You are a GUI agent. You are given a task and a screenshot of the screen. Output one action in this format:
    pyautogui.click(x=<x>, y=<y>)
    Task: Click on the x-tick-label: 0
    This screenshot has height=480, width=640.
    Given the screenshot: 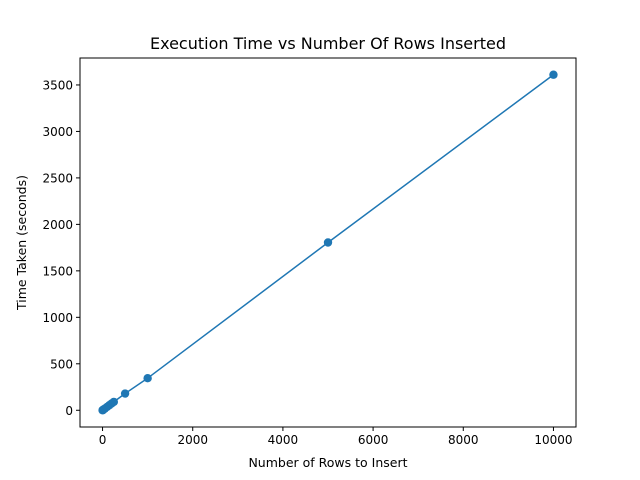 What is the action you would take?
    pyautogui.click(x=103, y=440)
    